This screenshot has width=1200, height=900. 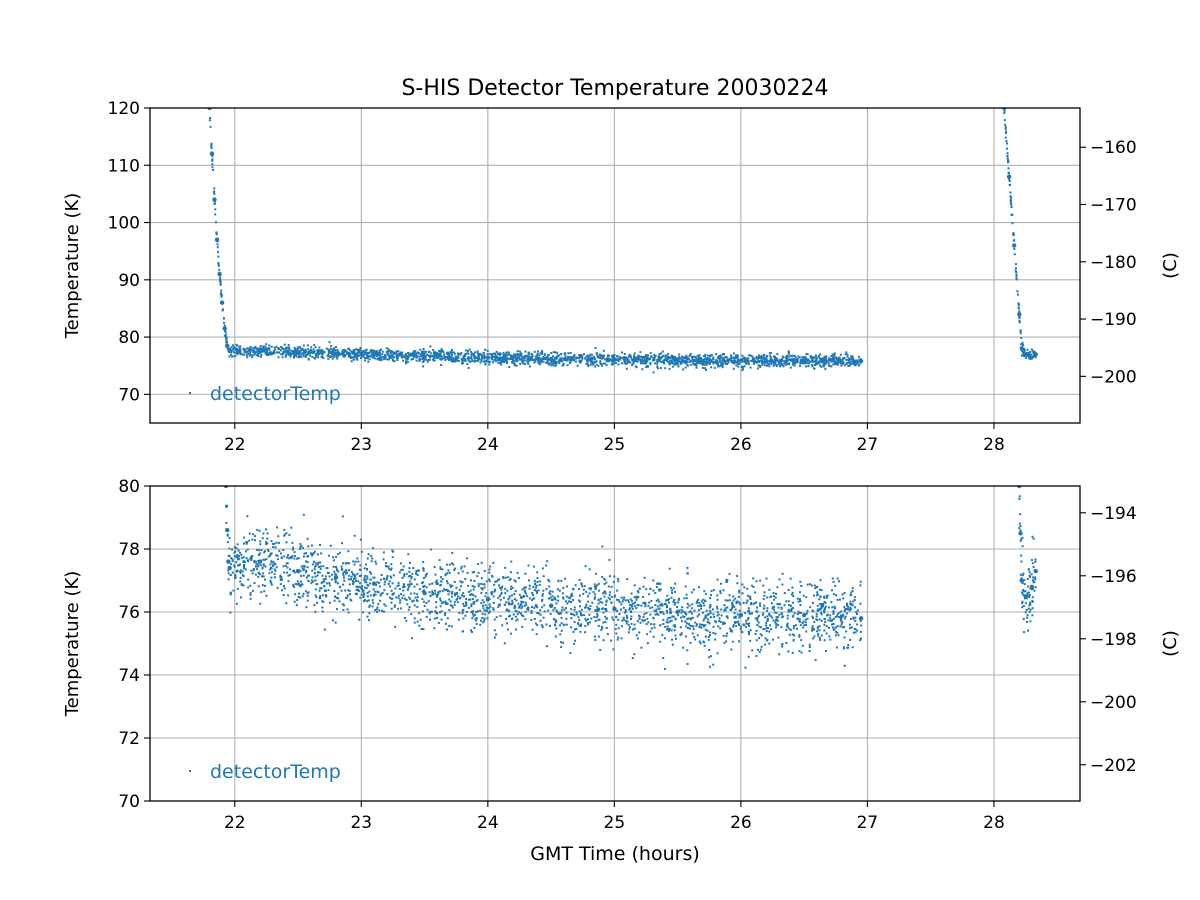 I want to click on y-right-tick-label: −160, so click(x=1113, y=148).